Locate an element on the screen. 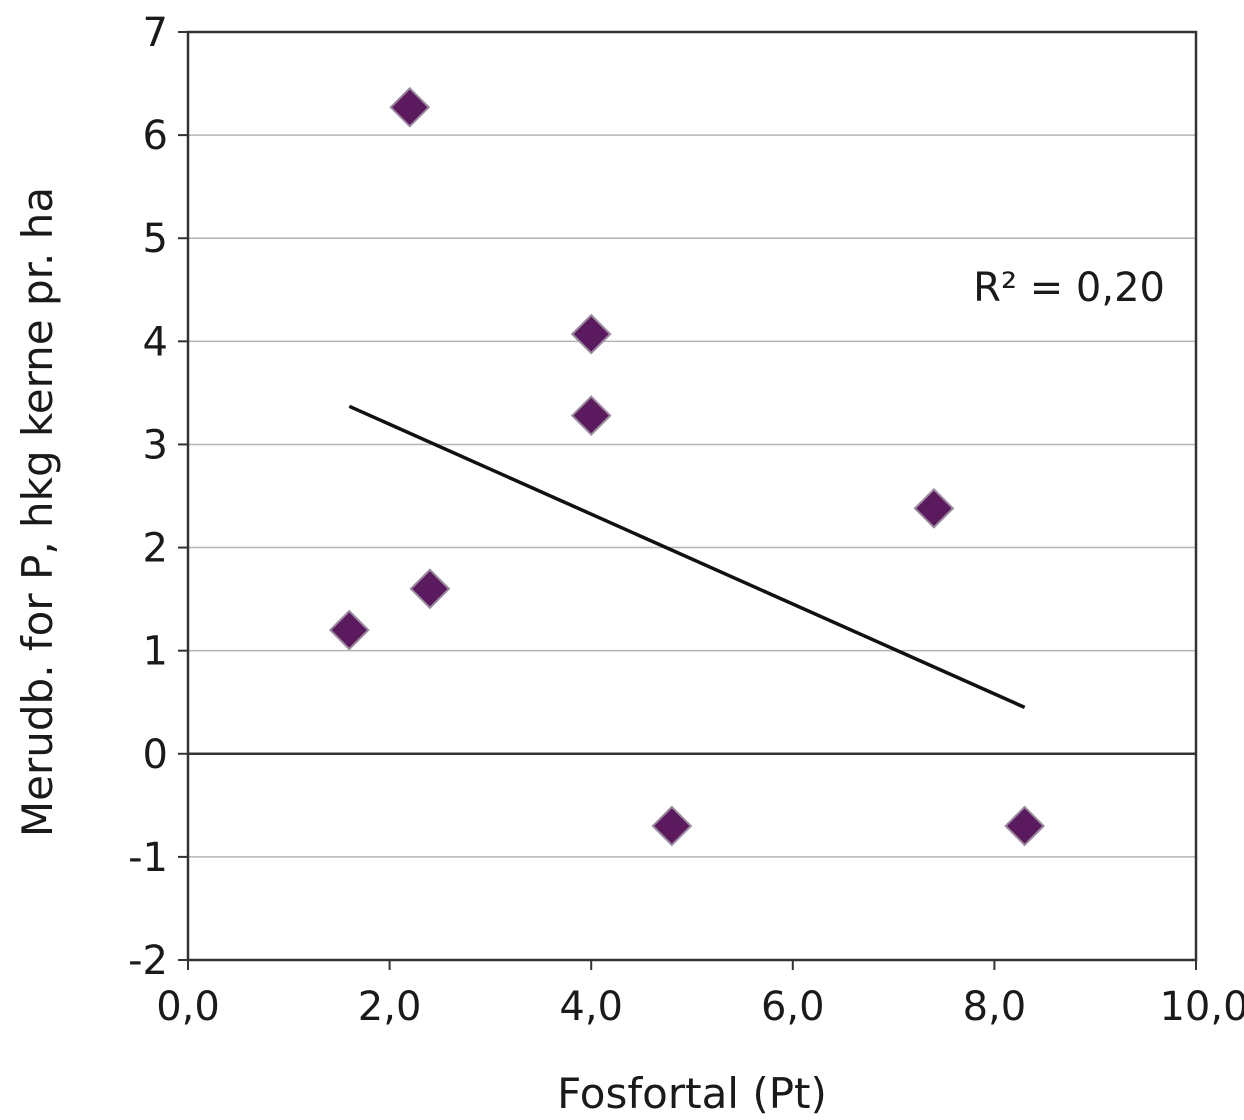 This screenshot has height=1120, width=1244. x-tick-label: 6,0 is located at coordinates (793, 1007).